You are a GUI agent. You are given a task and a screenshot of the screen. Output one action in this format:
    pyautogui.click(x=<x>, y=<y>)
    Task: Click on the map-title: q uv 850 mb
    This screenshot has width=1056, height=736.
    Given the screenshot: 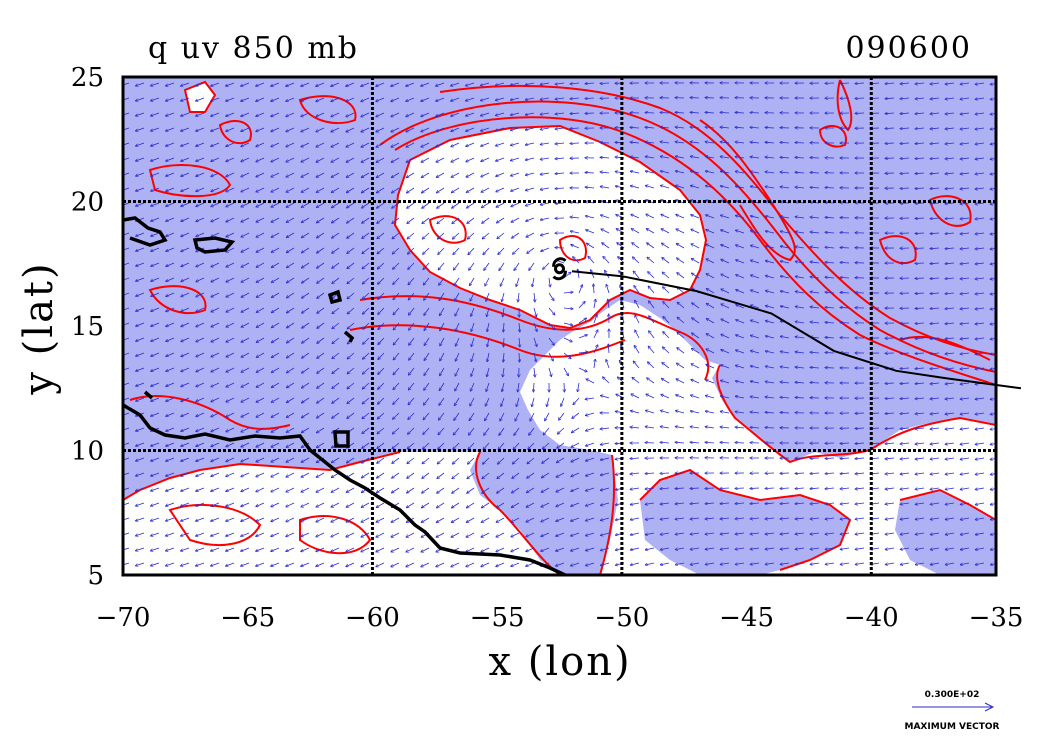 What is the action you would take?
    pyautogui.click(x=253, y=48)
    